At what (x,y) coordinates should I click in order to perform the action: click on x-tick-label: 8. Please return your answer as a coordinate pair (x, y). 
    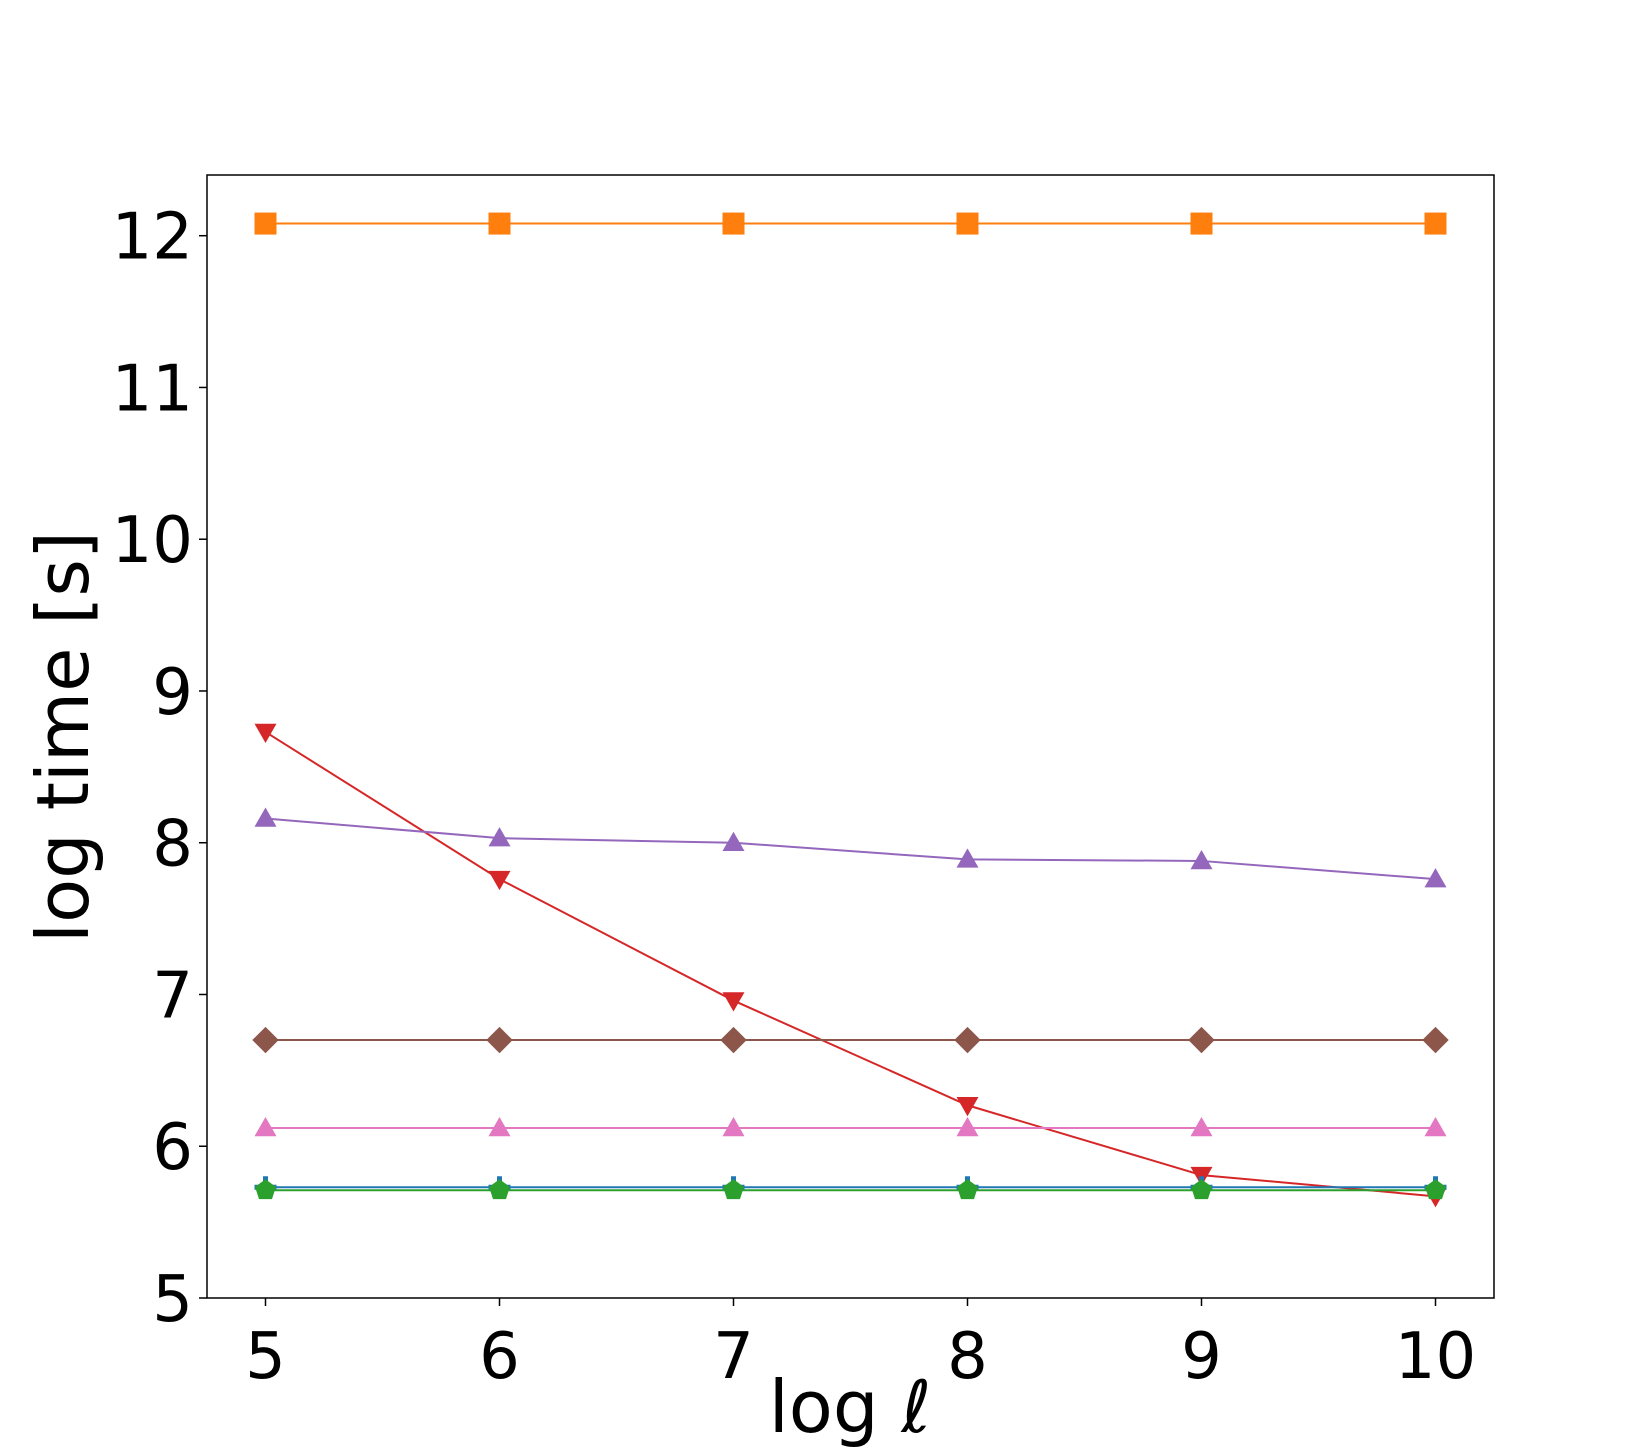
    Looking at the image, I should click on (967, 1357).